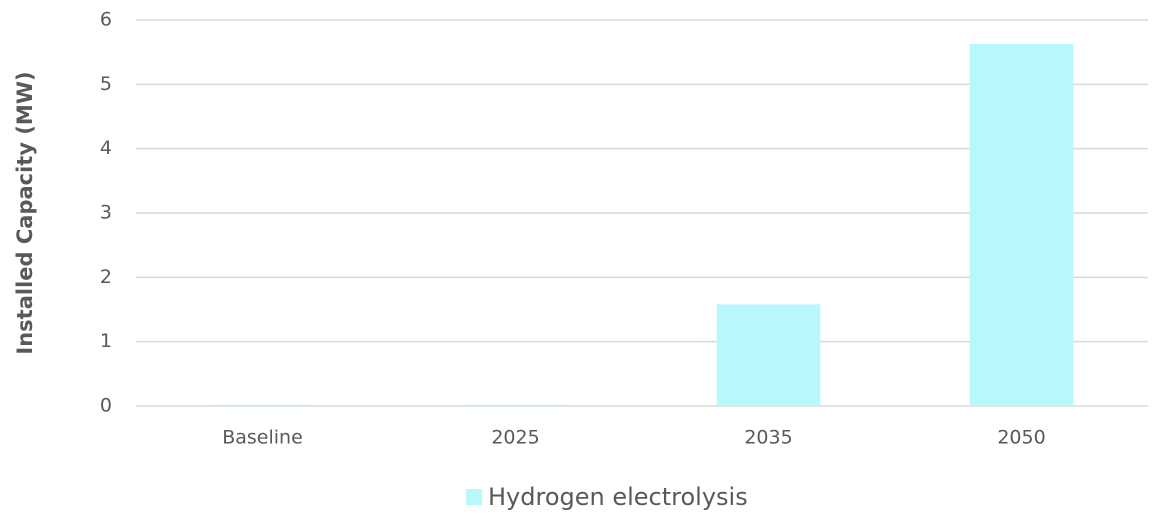 The width and height of the screenshot is (1157, 516). What do you see at coordinates (106, 213) in the screenshot?
I see `y-tick-label: 3` at bounding box center [106, 213].